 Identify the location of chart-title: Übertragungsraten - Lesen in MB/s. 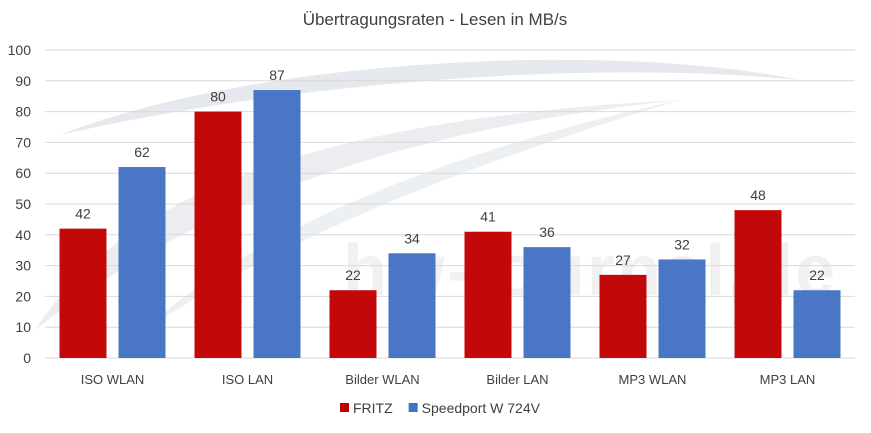
(435, 19).